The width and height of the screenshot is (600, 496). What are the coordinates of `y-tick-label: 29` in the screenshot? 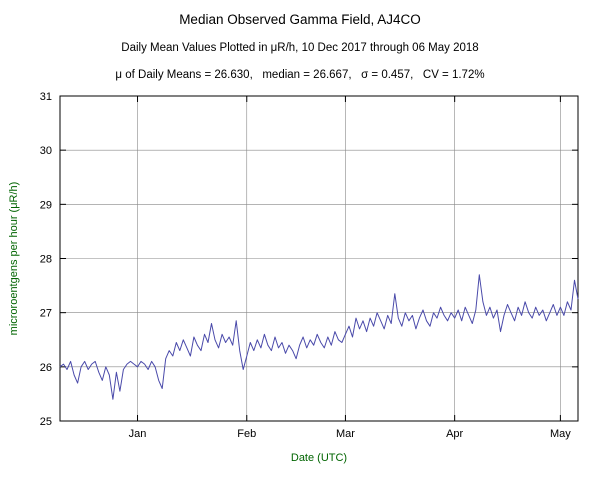 It's located at (46, 205).